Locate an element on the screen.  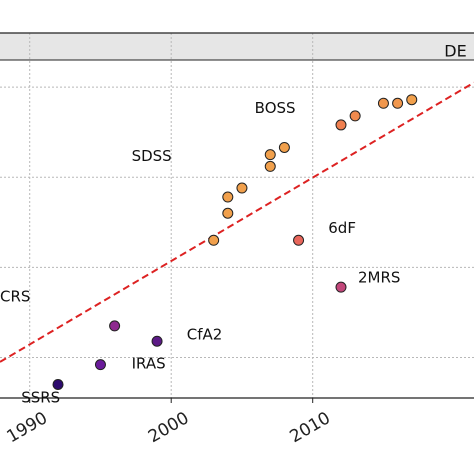
shaded-band is located at coordinates (237, 47).